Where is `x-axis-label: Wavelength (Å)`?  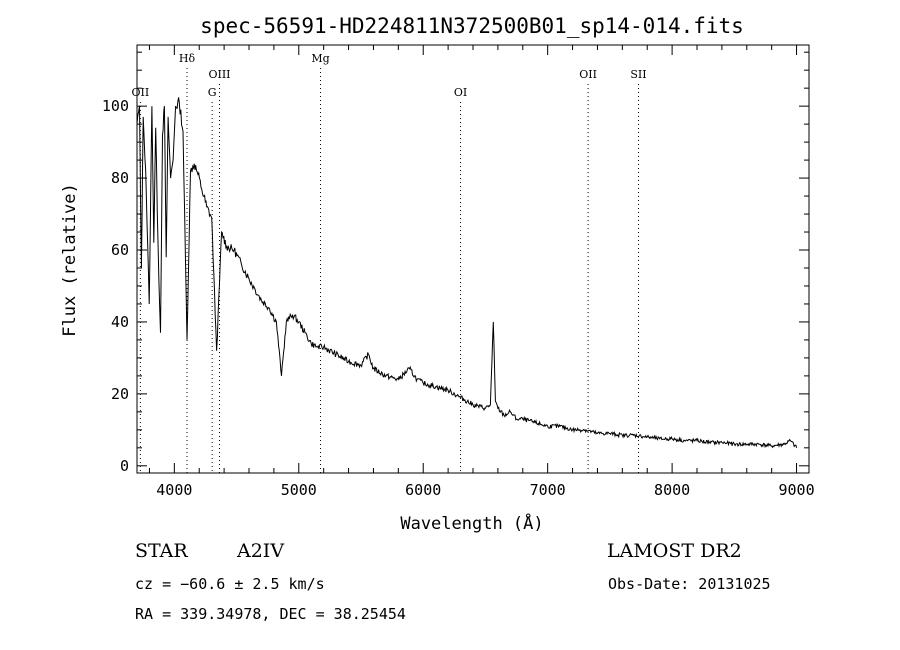
x-axis-label: Wavelength (Å) is located at coordinates (471, 523).